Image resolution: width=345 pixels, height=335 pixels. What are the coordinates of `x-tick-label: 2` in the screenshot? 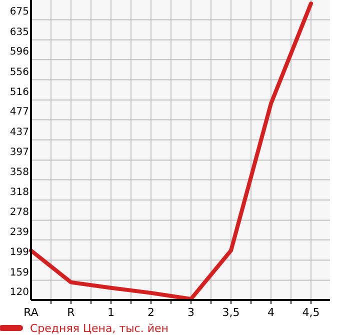 It's located at (151, 312).